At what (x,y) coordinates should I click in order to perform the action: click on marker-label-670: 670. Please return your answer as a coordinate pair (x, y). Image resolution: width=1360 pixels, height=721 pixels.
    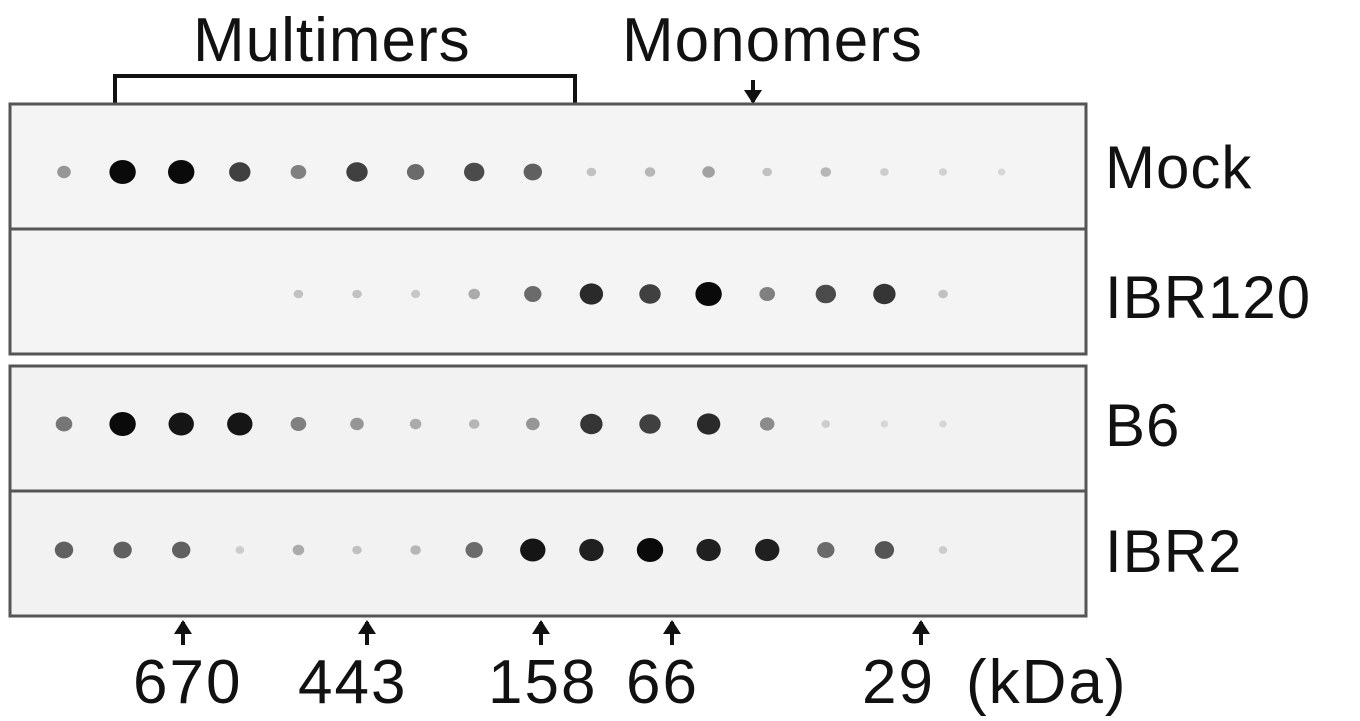
    Looking at the image, I should click on (188, 682).